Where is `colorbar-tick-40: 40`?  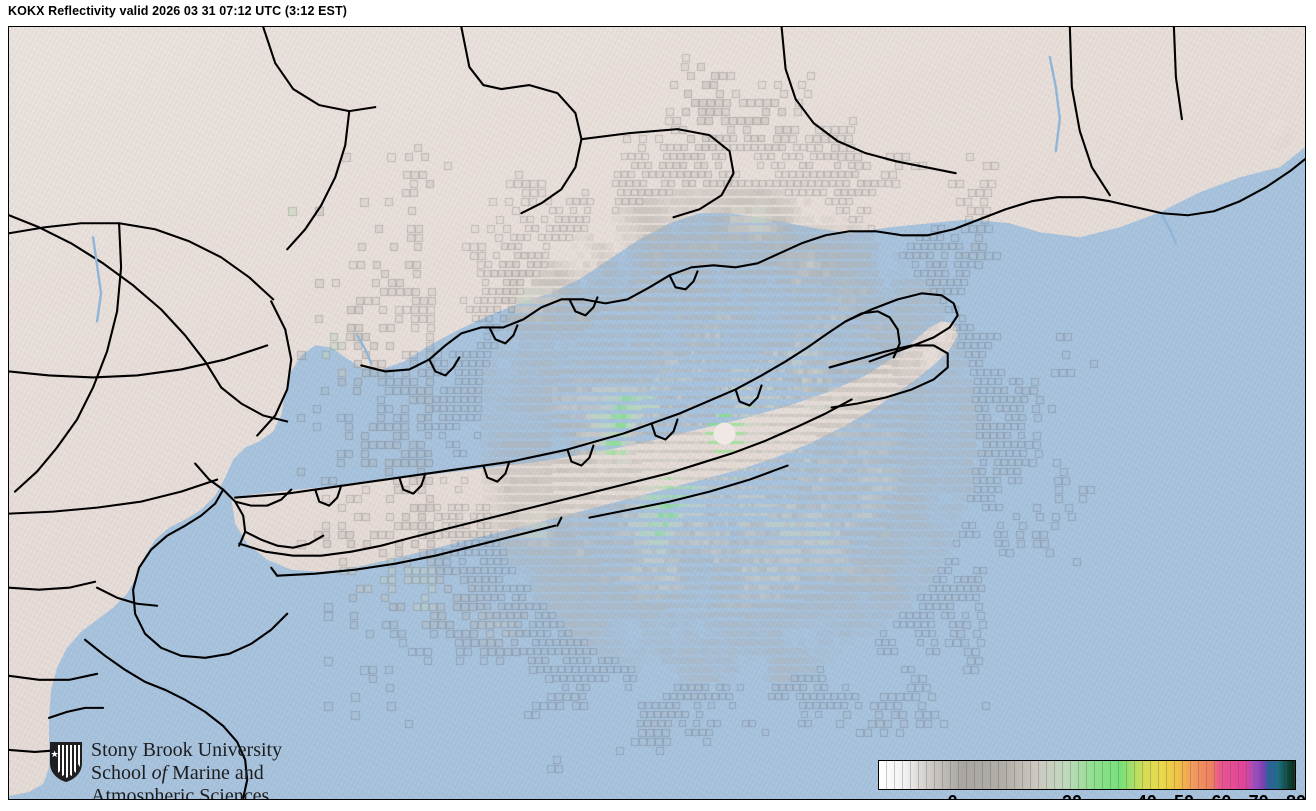 colorbar-tick-40: 40 is located at coordinates (1147, 795).